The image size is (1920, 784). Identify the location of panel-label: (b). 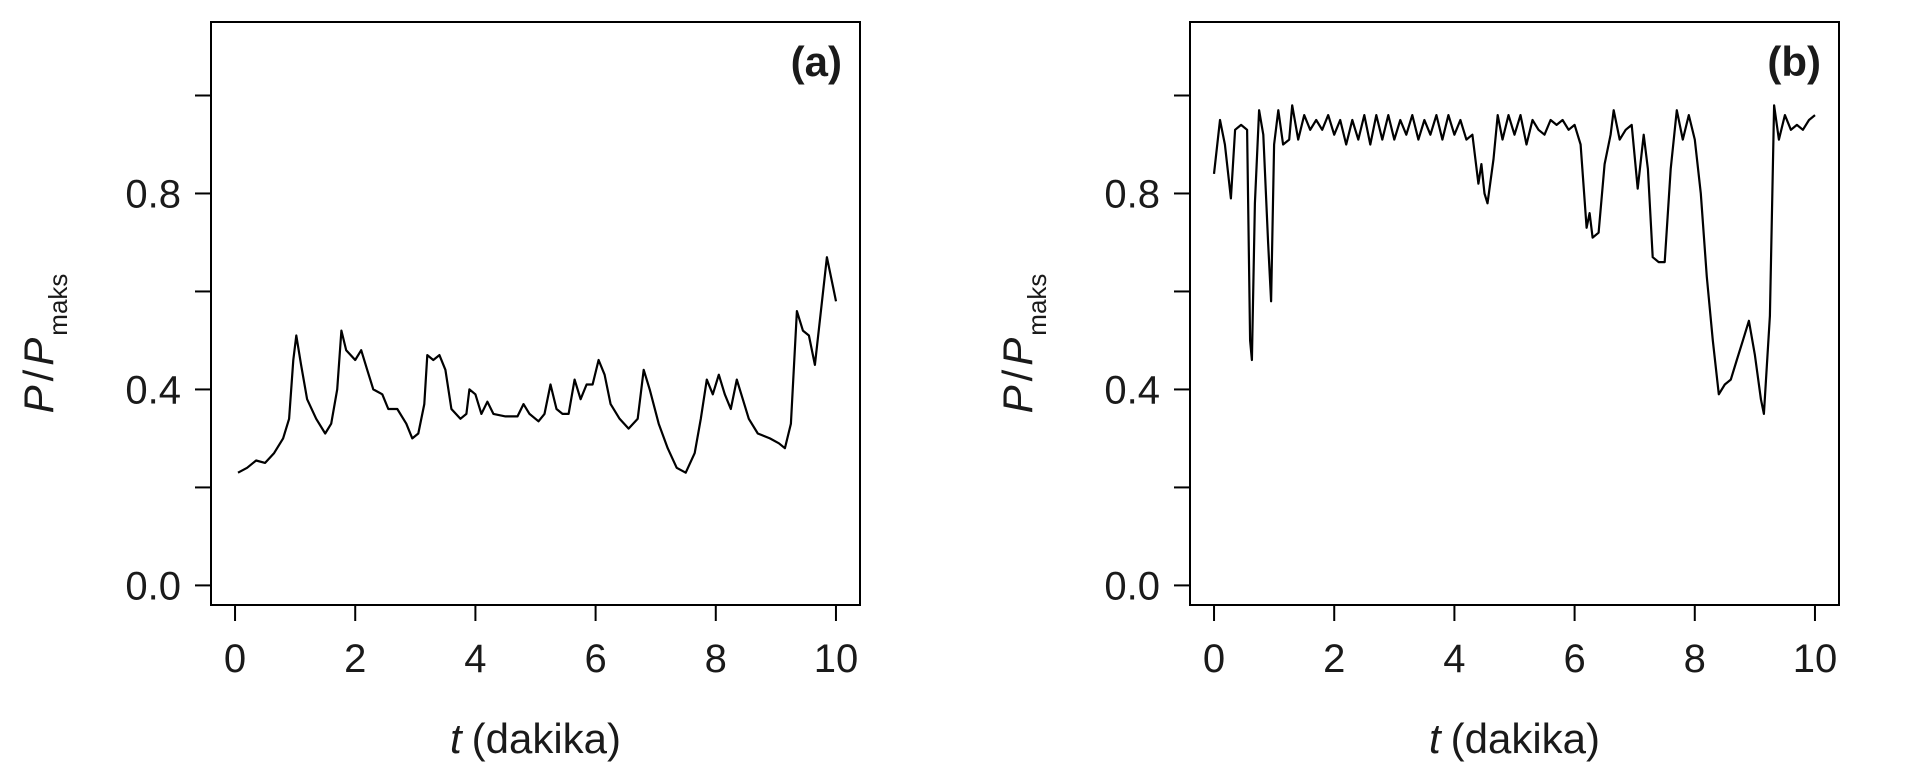
(1794, 61).